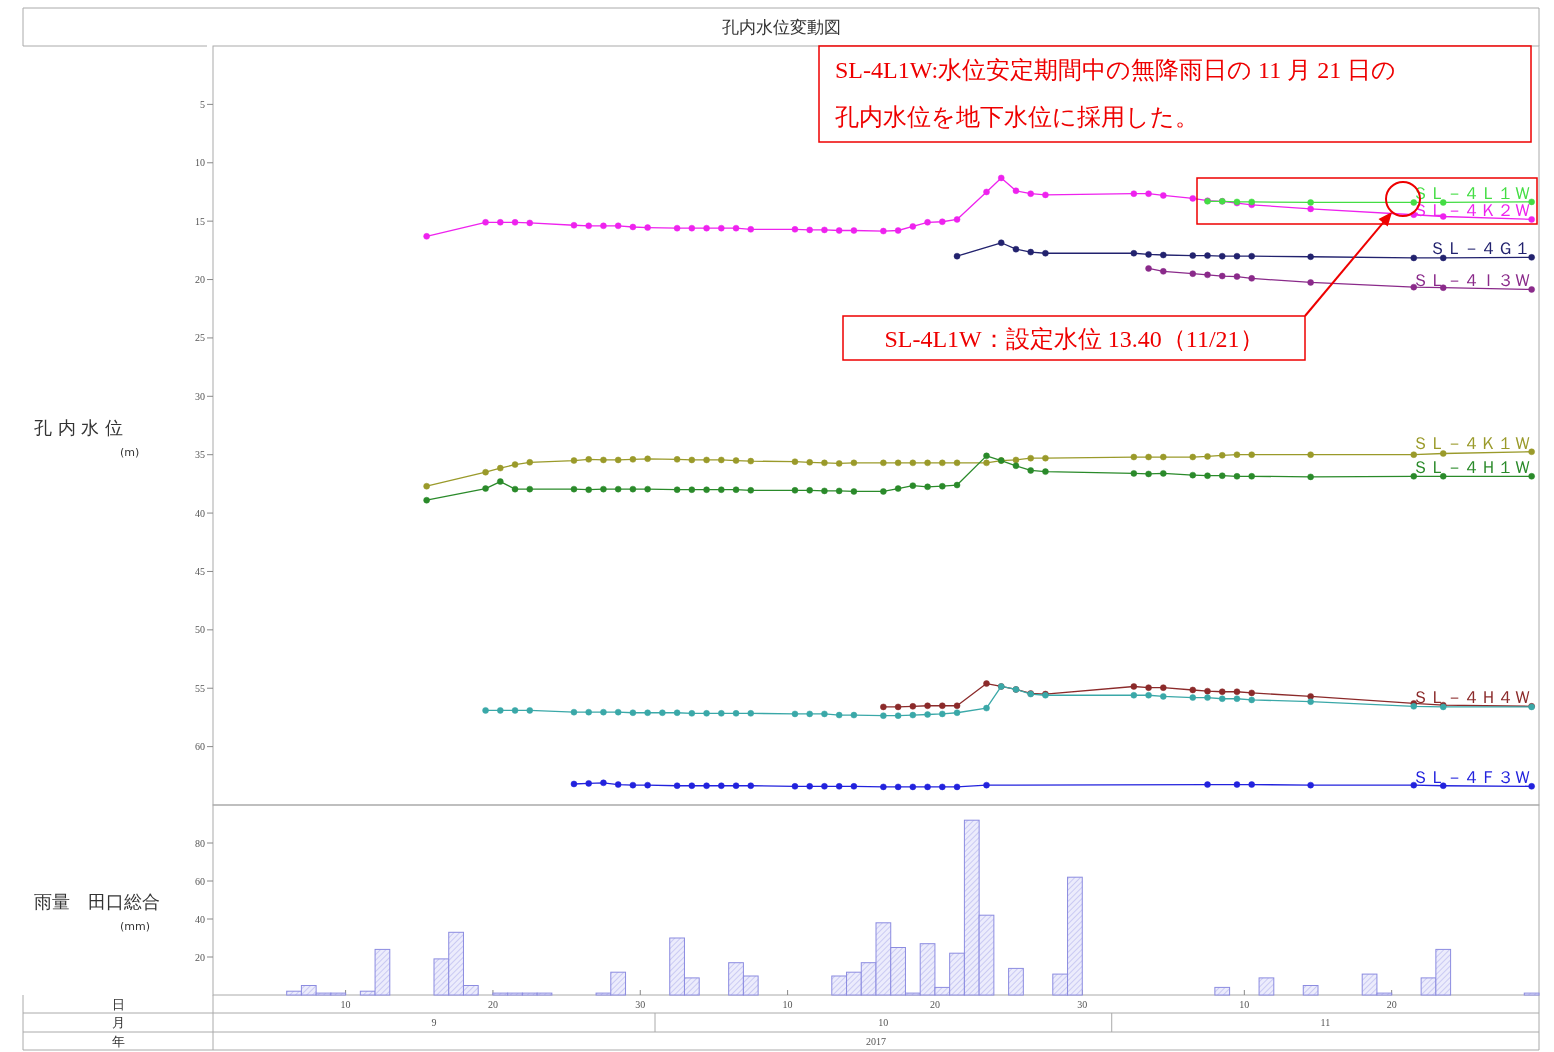 This screenshot has width=1554, height=1052. Describe the element at coordinates (200, 630) in the screenshot. I see `y-tick-label: 50` at that location.